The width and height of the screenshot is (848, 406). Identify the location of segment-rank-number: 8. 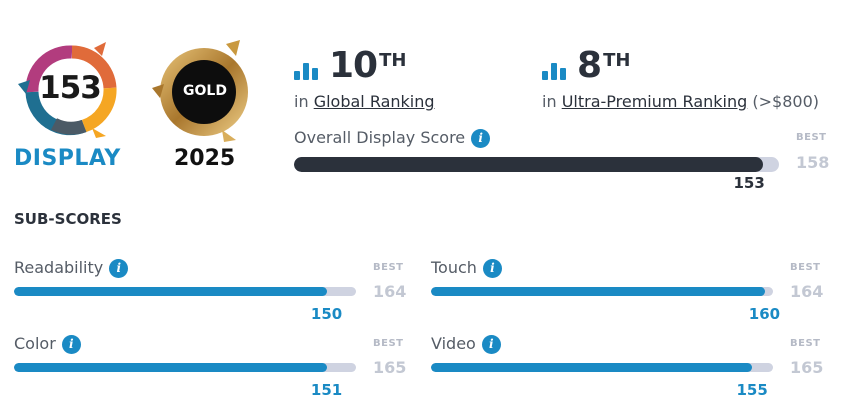
(589, 65).